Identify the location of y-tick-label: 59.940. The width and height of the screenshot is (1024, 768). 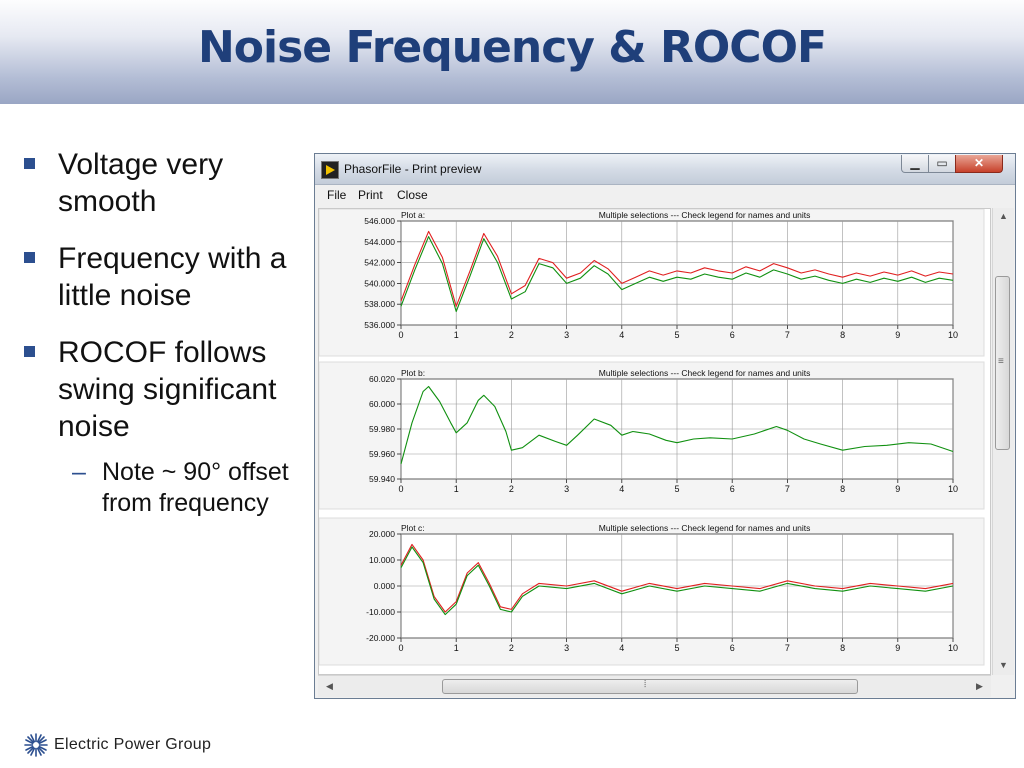
(382, 479).